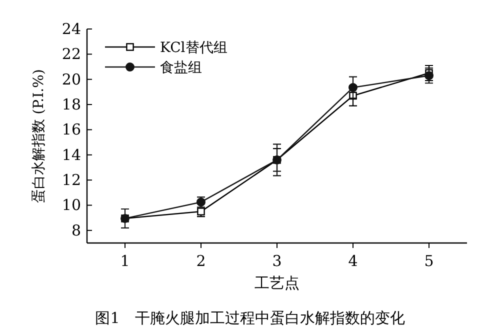  I want to click on y-tick-label: 12, so click(71, 180).